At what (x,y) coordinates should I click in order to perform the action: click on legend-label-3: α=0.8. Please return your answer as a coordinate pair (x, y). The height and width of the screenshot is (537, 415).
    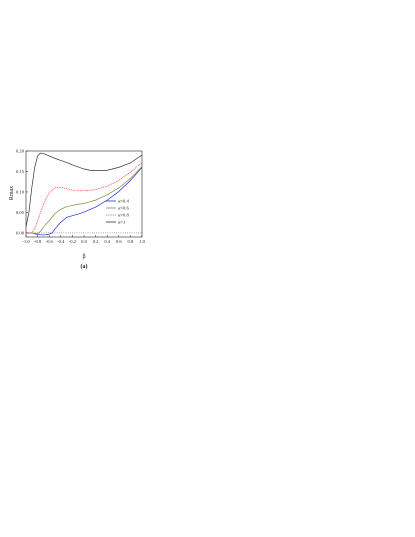
    Looking at the image, I should click on (123, 215).